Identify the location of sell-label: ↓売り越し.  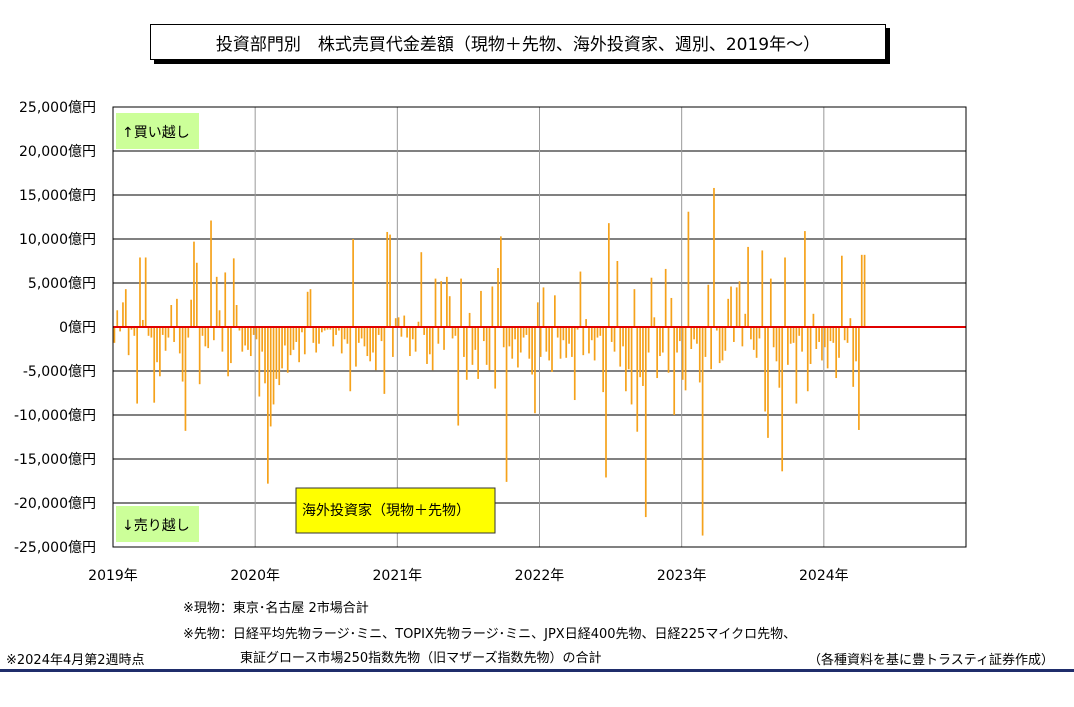
(156, 526).